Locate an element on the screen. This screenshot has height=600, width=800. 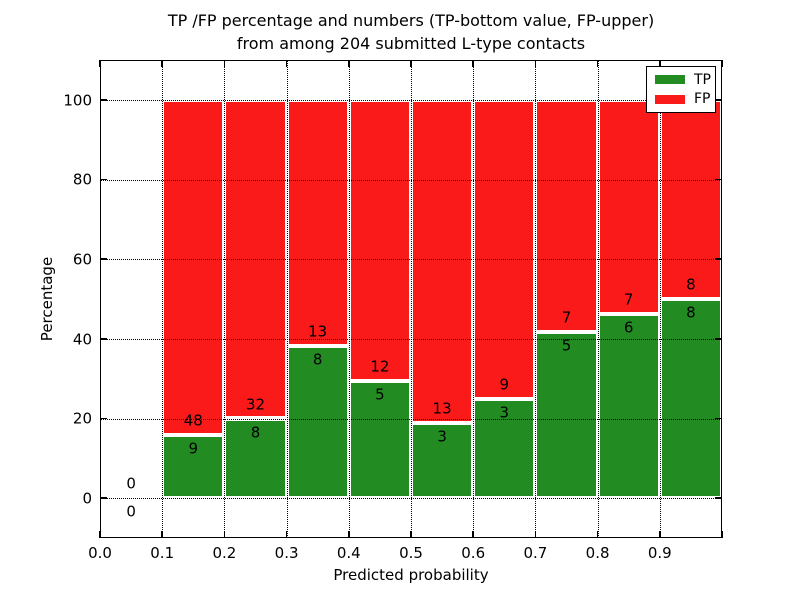
y-tick-label: 20 is located at coordinates (82, 418).